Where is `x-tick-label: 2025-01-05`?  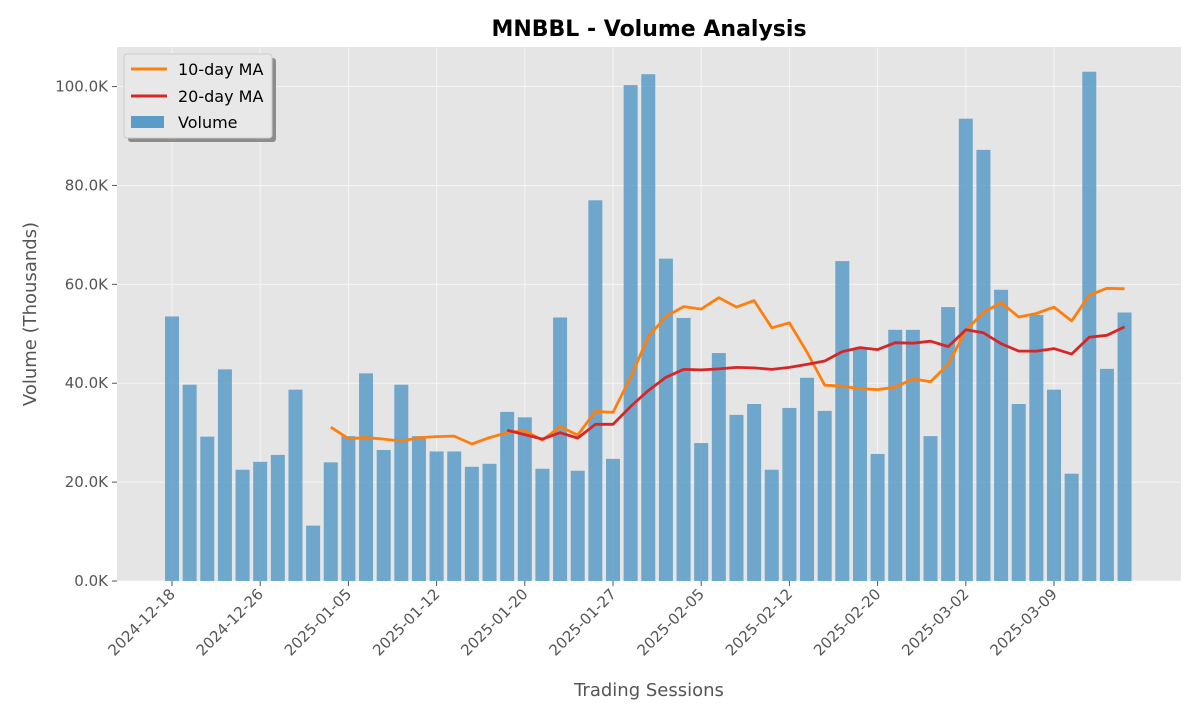
x-tick-label: 2025-01-05 is located at coordinates (318, 622).